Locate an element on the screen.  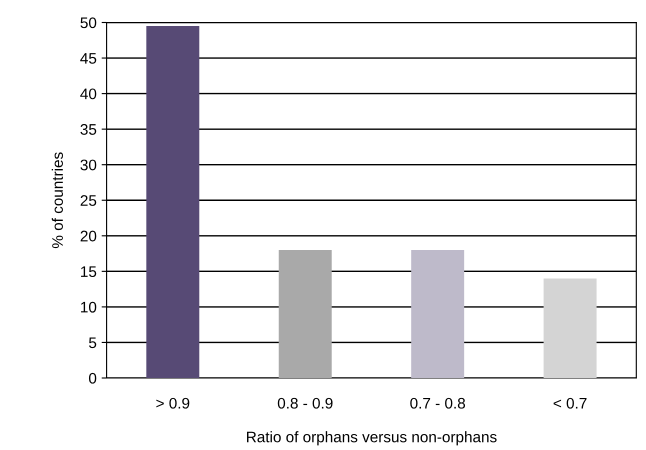
y-tick-label: 35 is located at coordinates (88, 129).